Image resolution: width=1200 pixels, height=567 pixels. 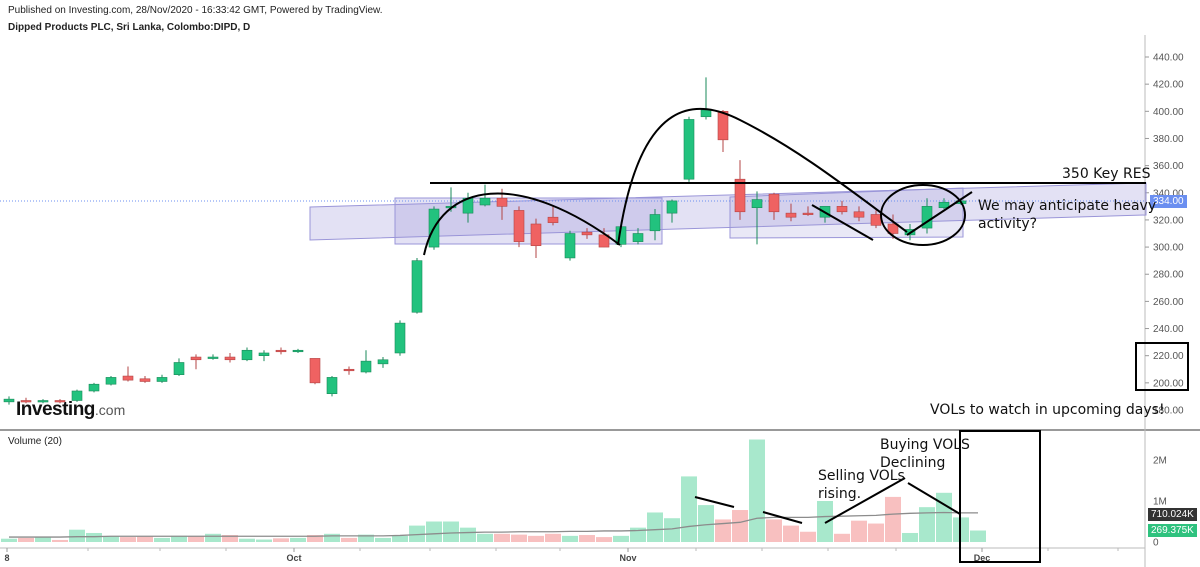 I want to click on buying-vols-stroke, so click(x=934, y=498).